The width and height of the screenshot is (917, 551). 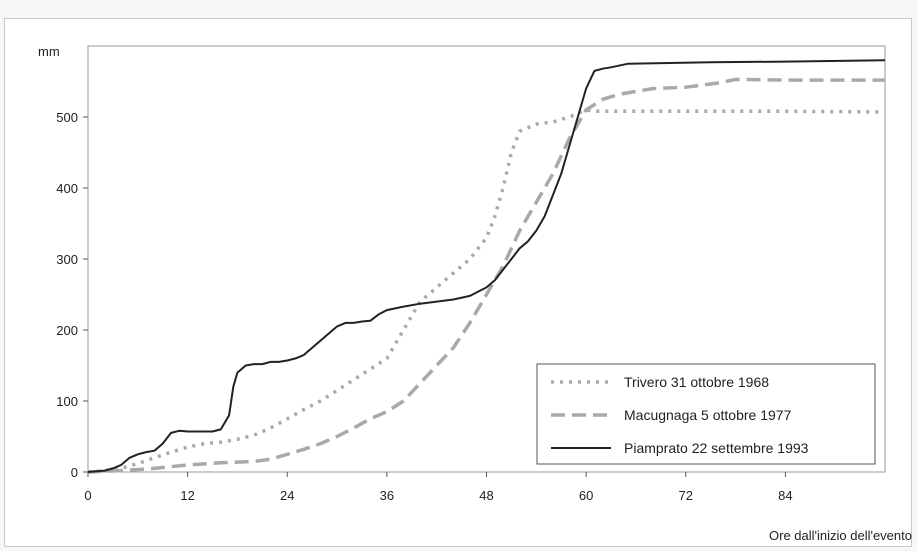 I want to click on legend-label: Trivero 31 ottobre 1968, so click(x=696, y=382).